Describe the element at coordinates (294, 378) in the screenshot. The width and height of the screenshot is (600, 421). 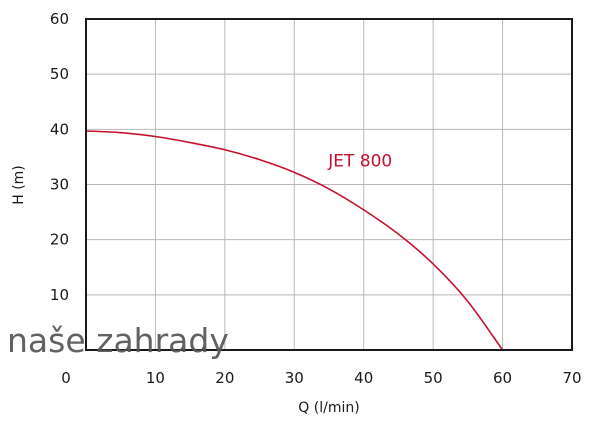
I see `x-tick-label: 30` at that location.